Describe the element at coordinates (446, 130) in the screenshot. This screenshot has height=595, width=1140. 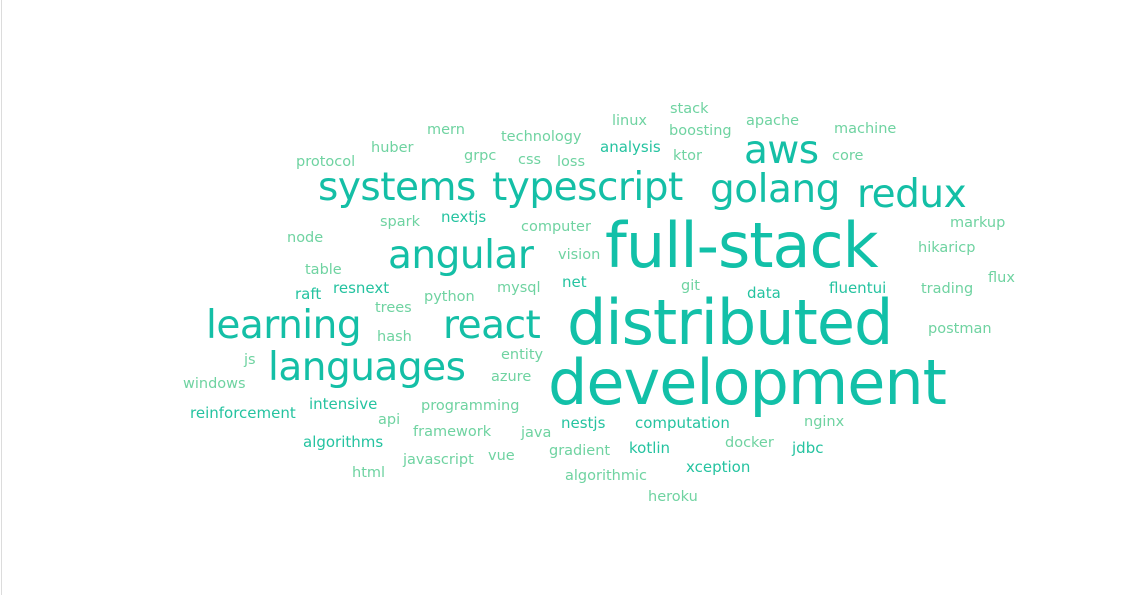
I see `word-mern: mern` at that location.